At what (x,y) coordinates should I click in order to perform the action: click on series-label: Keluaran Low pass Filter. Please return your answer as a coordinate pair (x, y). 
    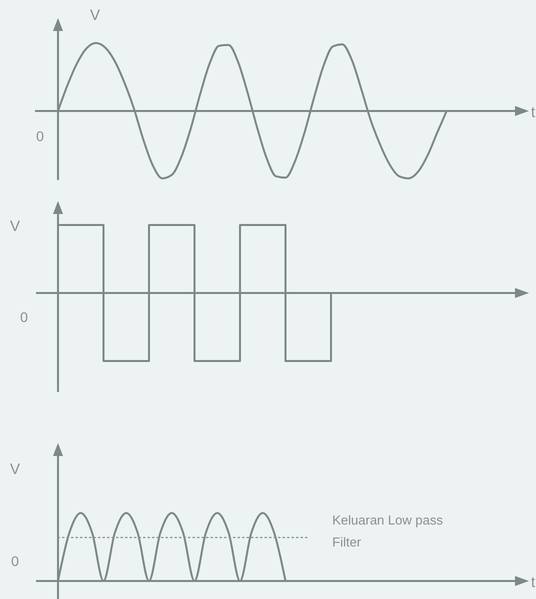
    Looking at the image, I should click on (388, 531).